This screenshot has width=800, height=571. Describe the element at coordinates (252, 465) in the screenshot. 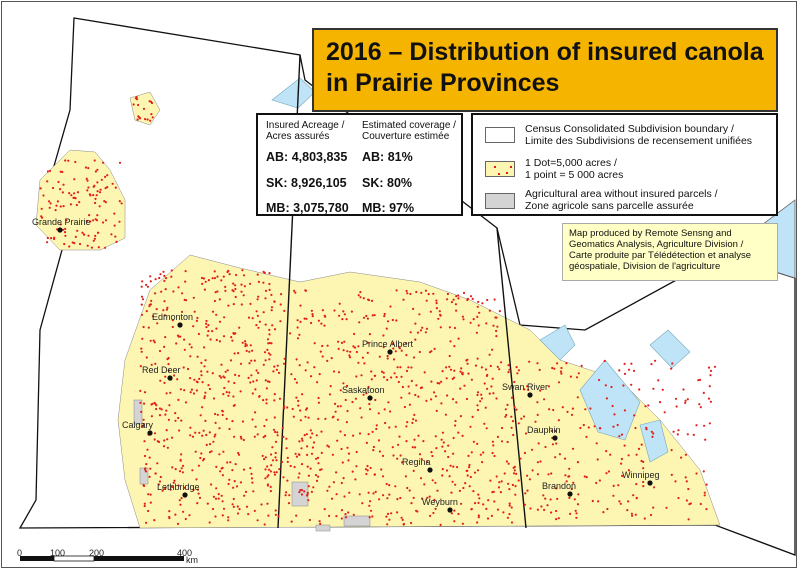

I see `uninsured-ag-areas` at that location.